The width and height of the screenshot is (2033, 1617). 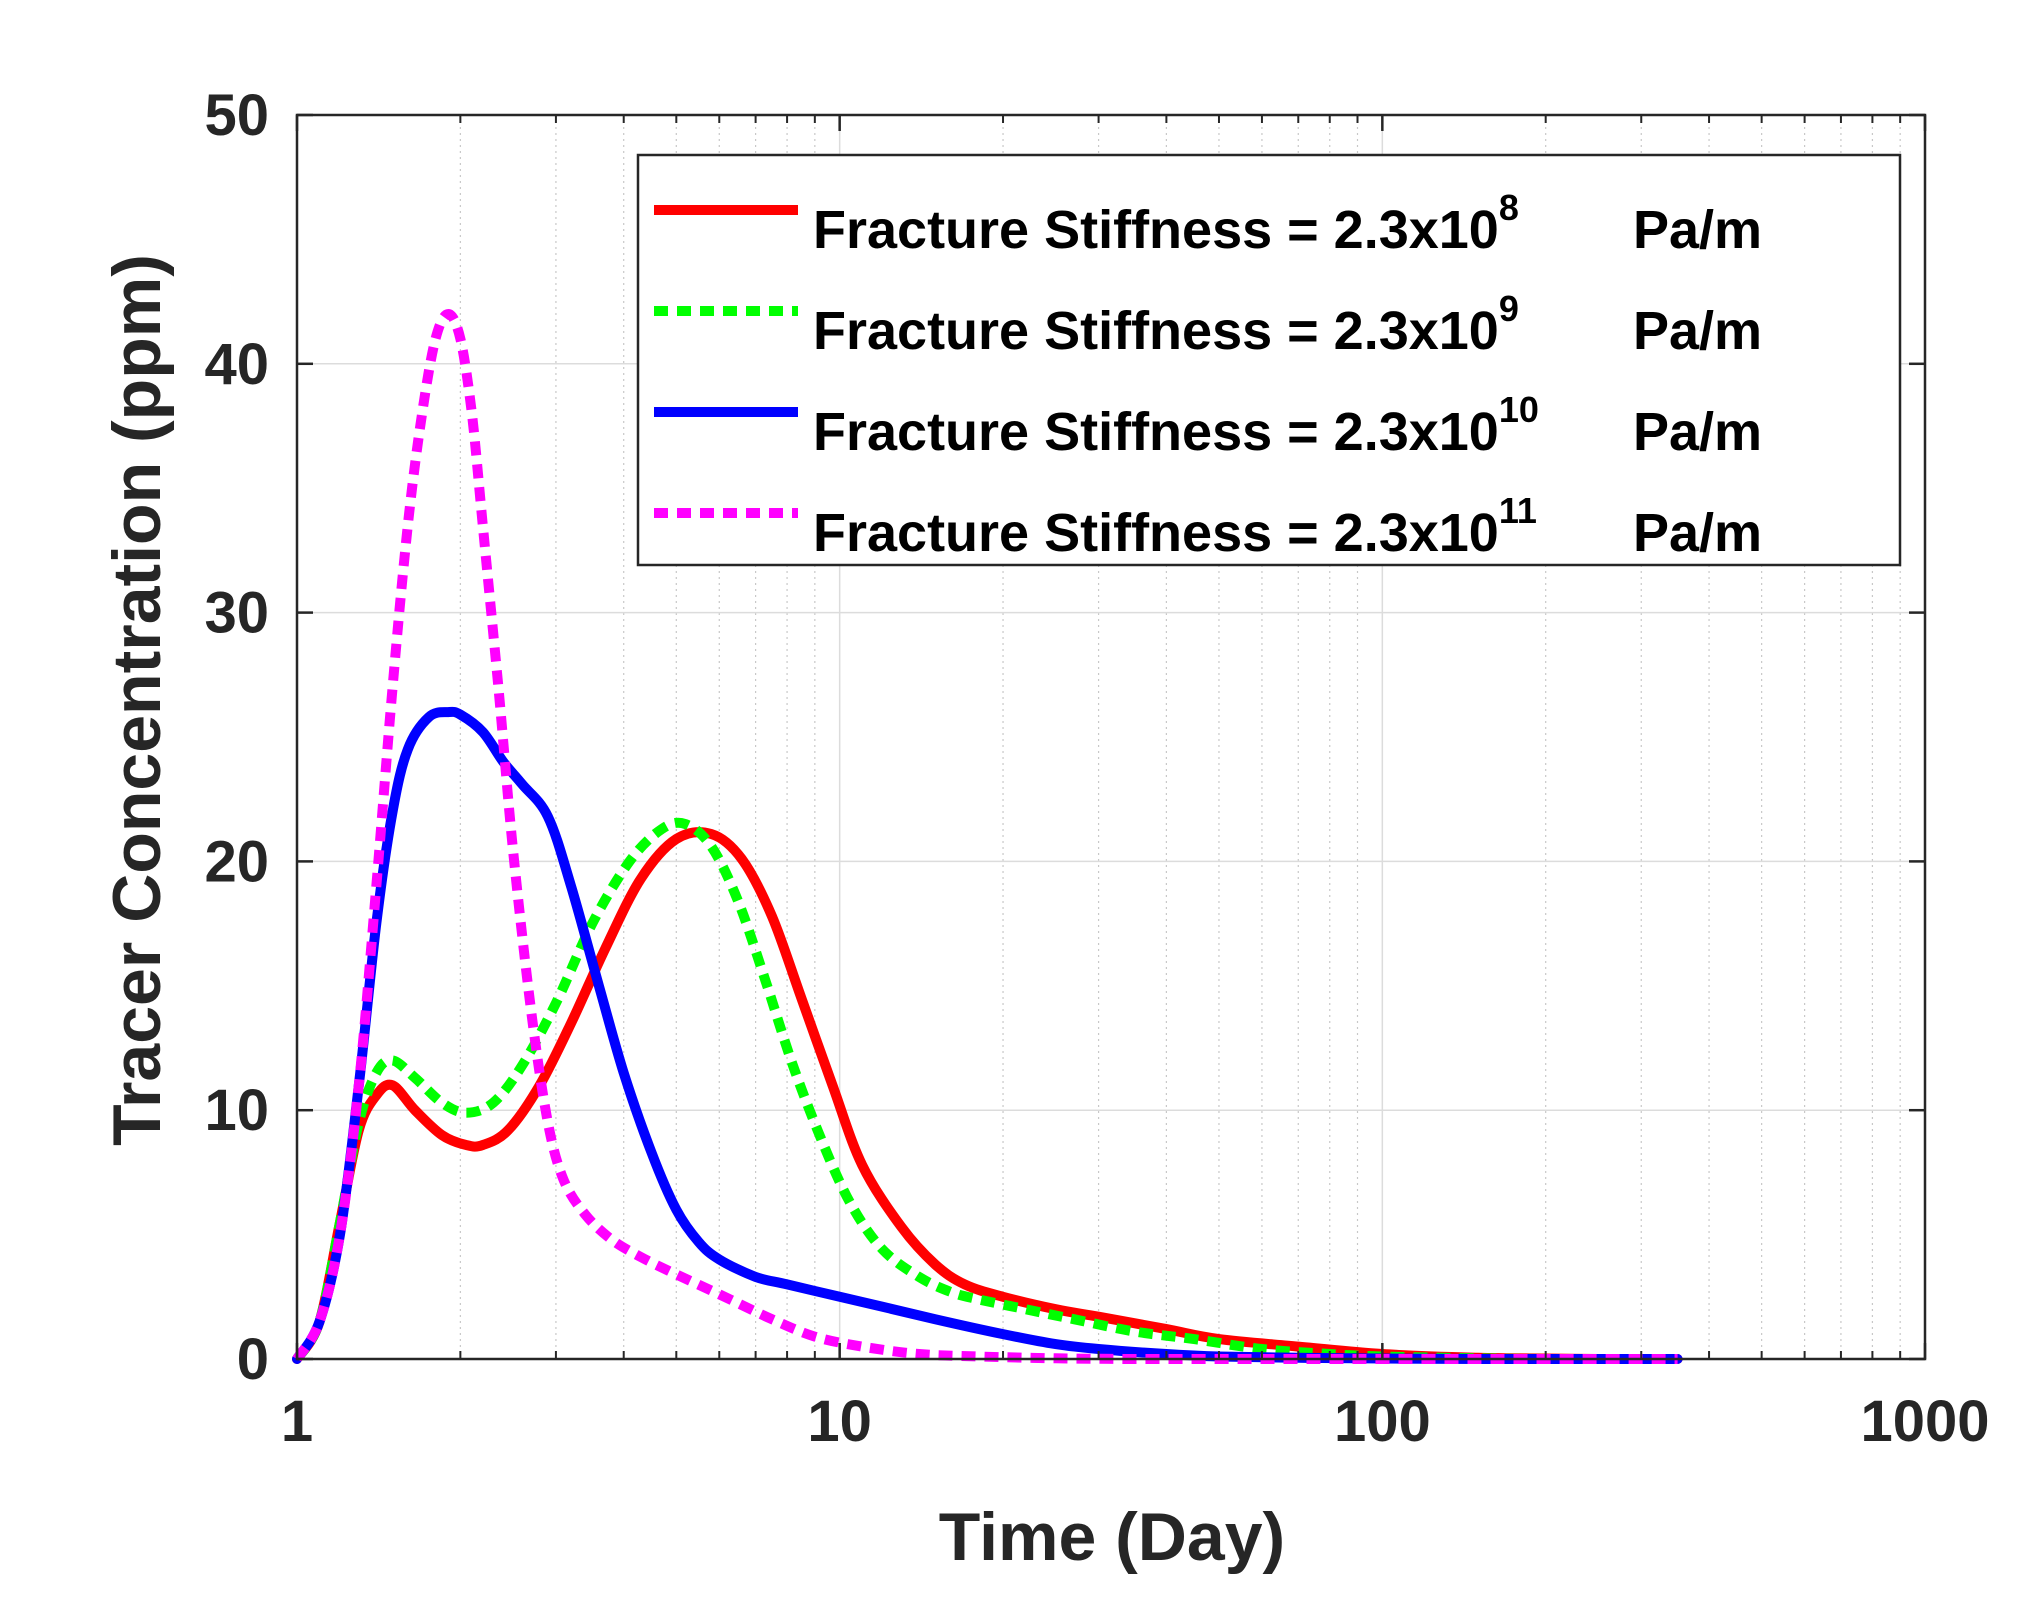 What do you see at coordinates (236, 1110) in the screenshot?
I see `y-tick-label: 10` at bounding box center [236, 1110].